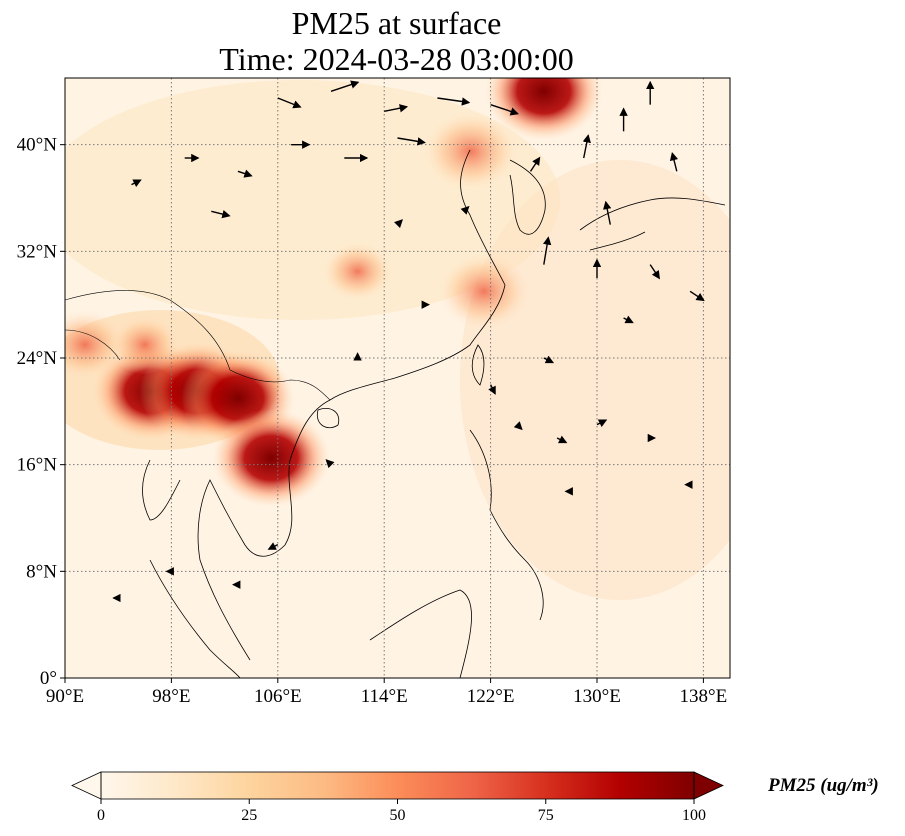 This screenshot has width=905, height=836. What do you see at coordinates (823, 785) in the screenshot?
I see `colorbar-label: PM25 (ug/m³)` at bounding box center [823, 785].